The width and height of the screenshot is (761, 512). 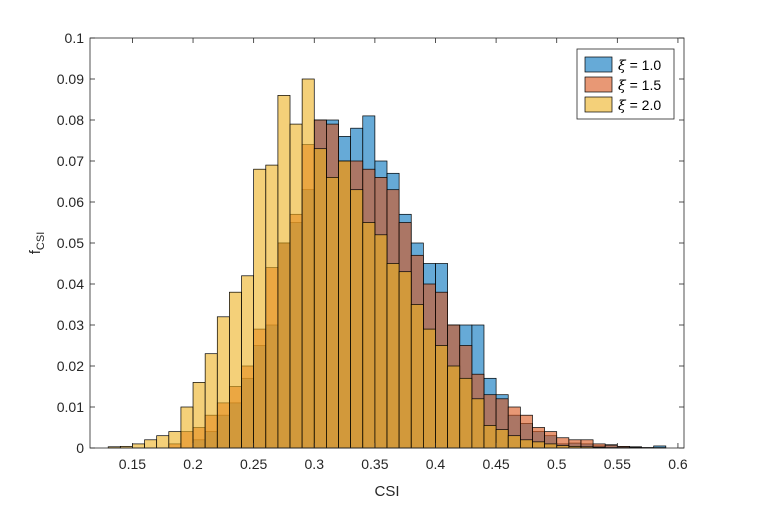 What do you see at coordinates (495, 464) in the screenshot?
I see `x-tick-label: 0.45` at bounding box center [495, 464].